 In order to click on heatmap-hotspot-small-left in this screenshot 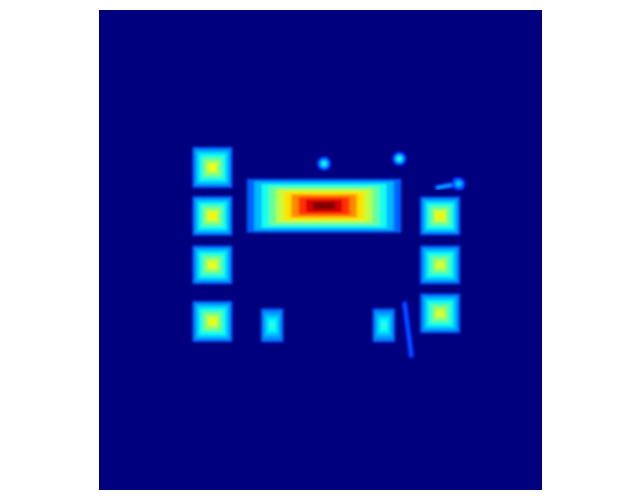, I will do `click(272, 325)`.